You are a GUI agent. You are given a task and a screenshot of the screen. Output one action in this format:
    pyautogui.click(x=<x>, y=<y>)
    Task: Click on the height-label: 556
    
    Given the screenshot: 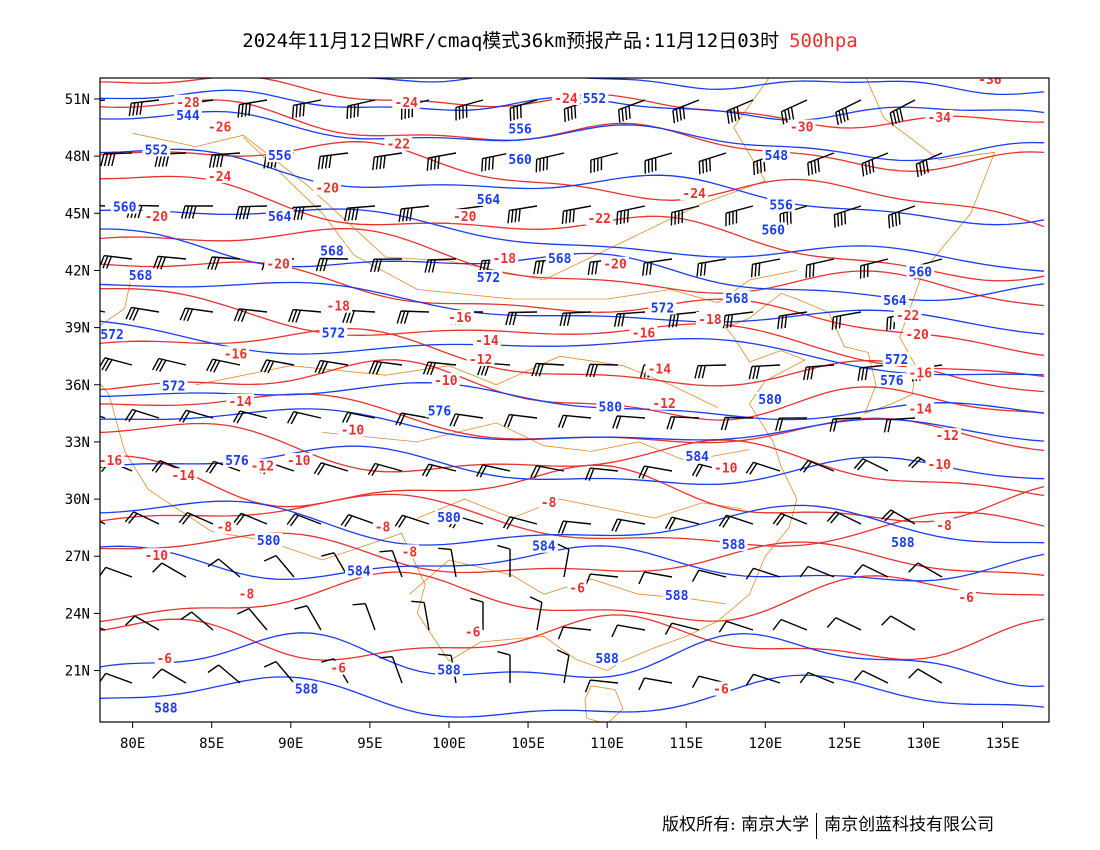 What is the action you would take?
    pyautogui.click(x=520, y=129)
    